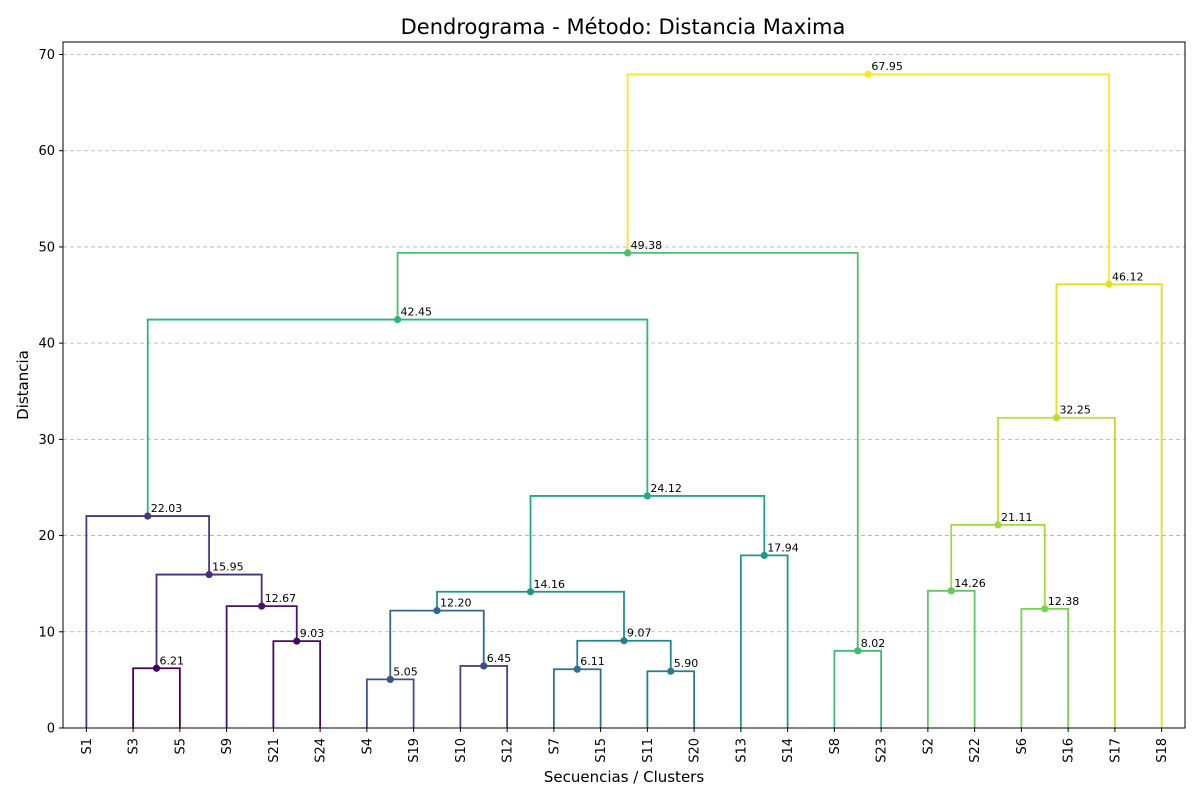  I want to click on branch-m22, so click(1109, 505).